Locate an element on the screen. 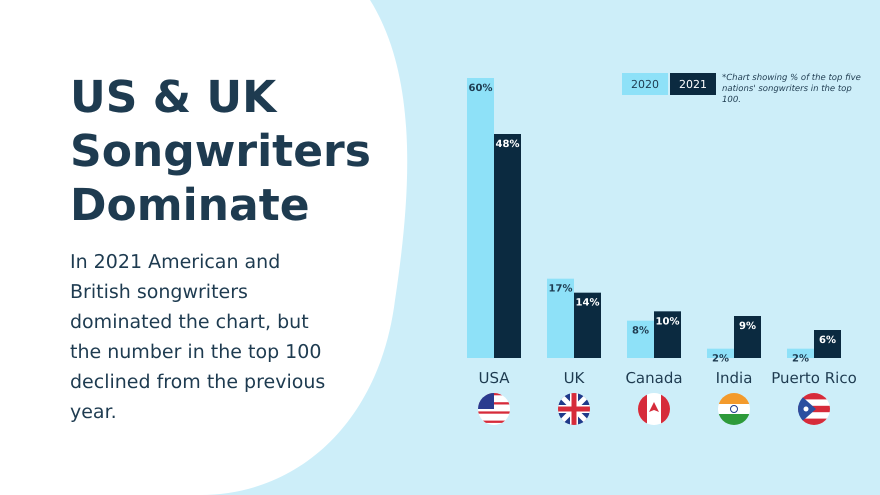 The height and width of the screenshot is (495, 880). annotation: *Chart showing % of the top five nations' songwriters in the top 100. is located at coordinates (791, 89).